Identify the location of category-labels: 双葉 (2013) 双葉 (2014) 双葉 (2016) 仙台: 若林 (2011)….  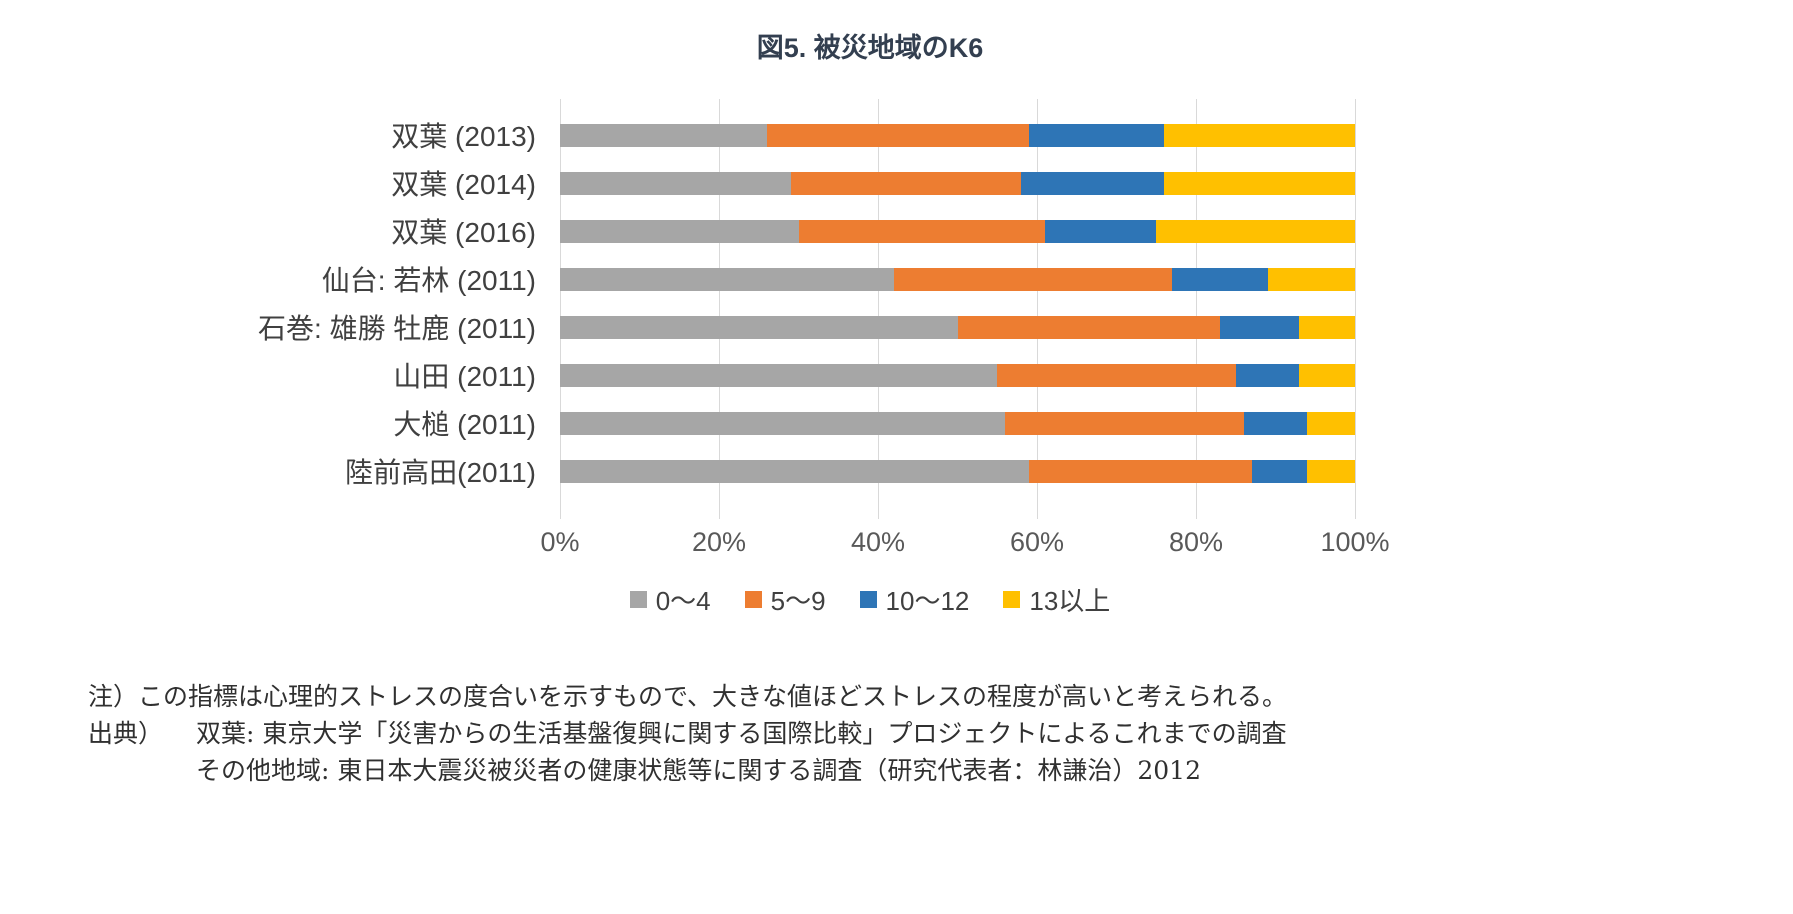
(310, 309).